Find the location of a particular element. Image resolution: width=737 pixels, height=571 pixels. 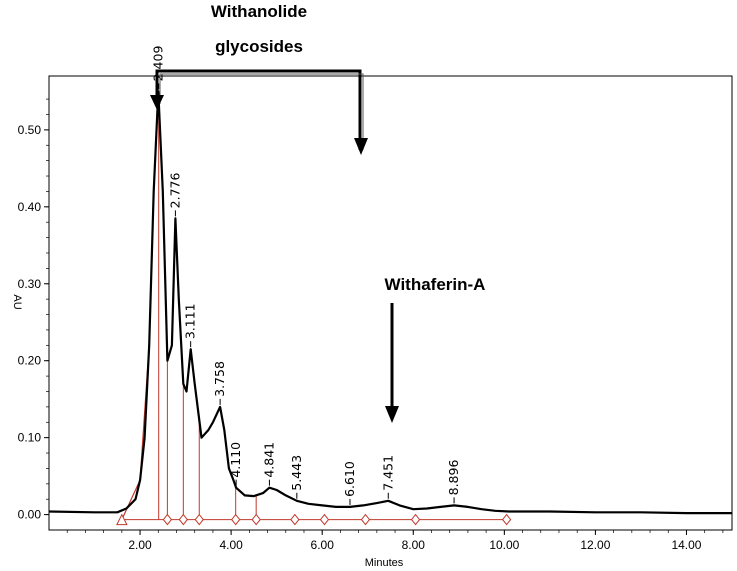

y-tick-label: 0.10 is located at coordinates (30, 438).